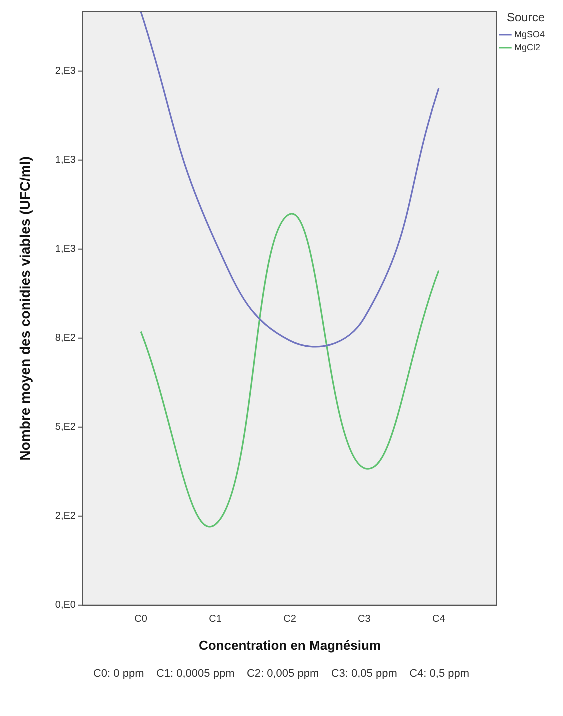  I want to click on x-axis-title: Concentration en Magnésium, so click(290, 645).